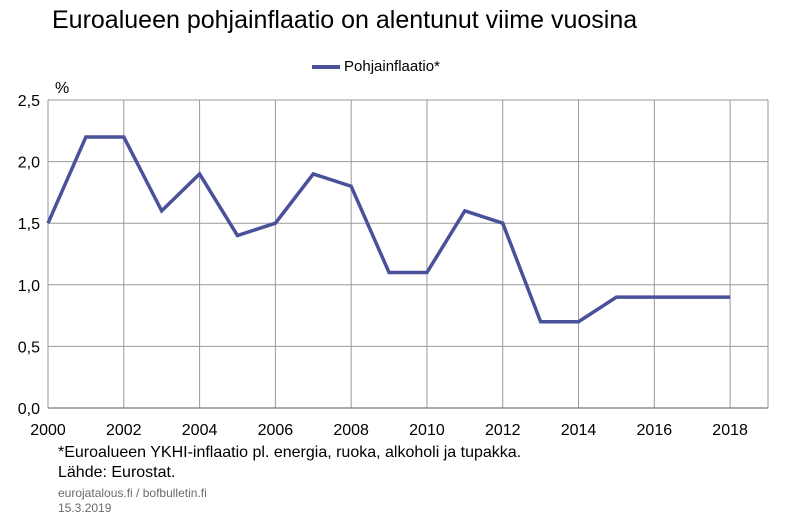  I want to click on x-tick-label: 2008, so click(351, 430).